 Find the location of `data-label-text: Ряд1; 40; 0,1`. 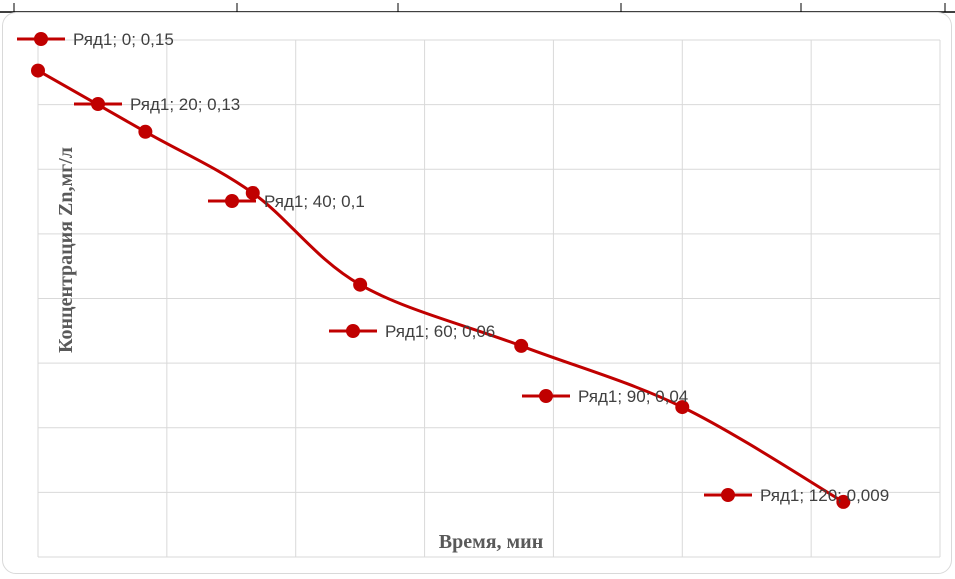

data-label-text: Ряд1; 40; 0,1 is located at coordinates (314, 201).